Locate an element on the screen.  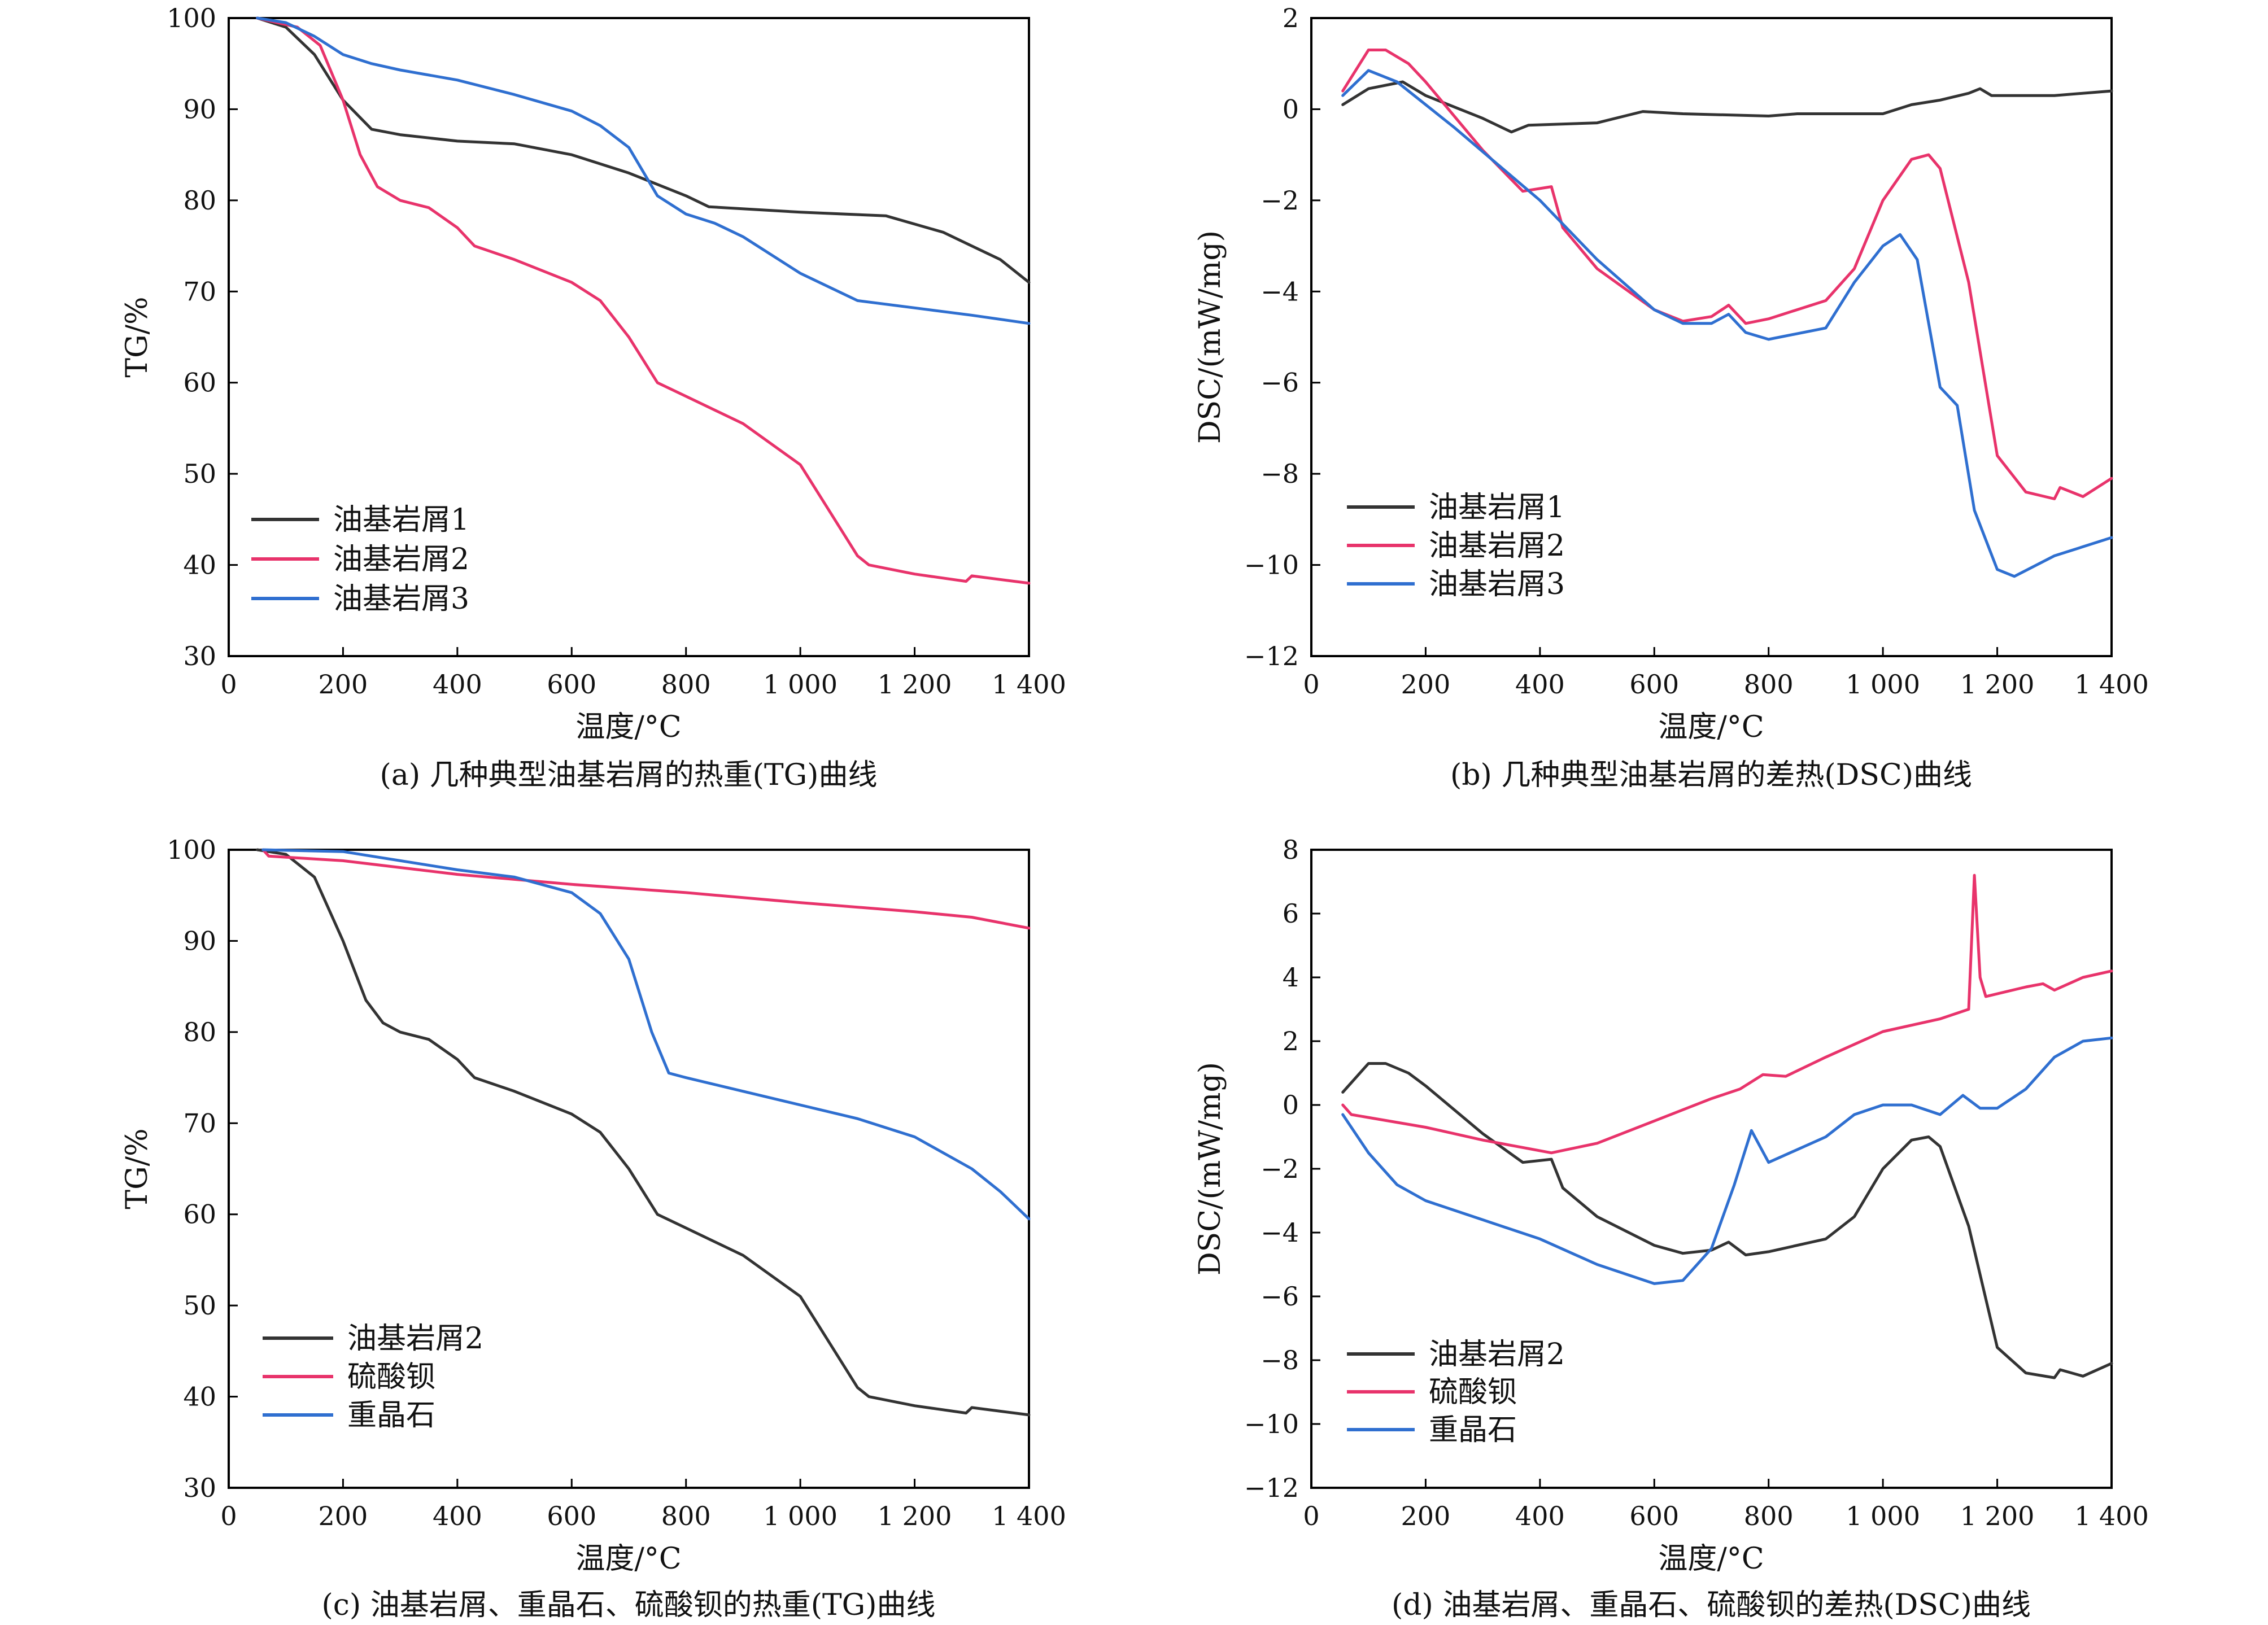
y-tick-label: 80 is located at coordinates (199, 200).